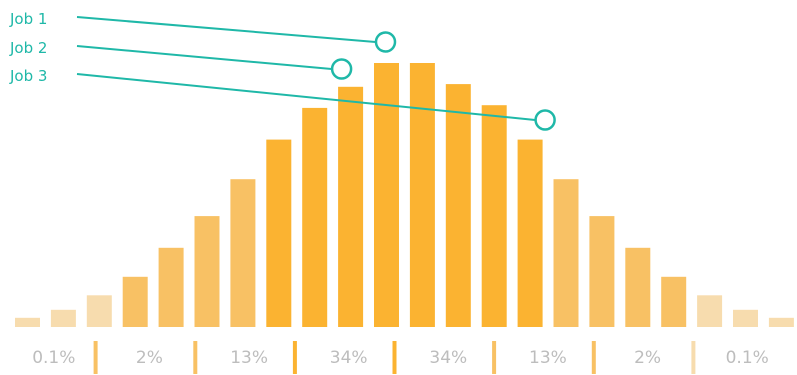  Describe the element at coordinates (28, 76) in the screenshot. I see `job-label-3: Job 3` at that location.